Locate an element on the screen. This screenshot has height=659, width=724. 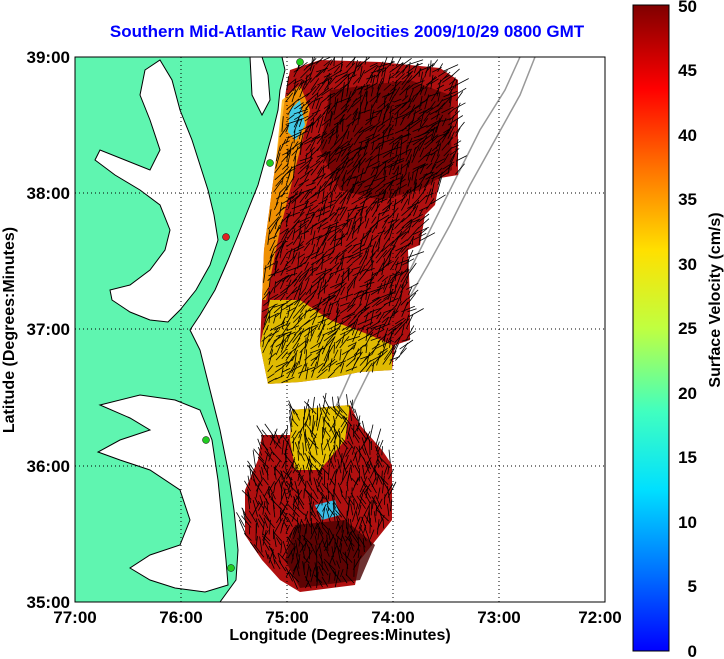
x-tick-label: 72:00 is located at coordinates (599, 617).